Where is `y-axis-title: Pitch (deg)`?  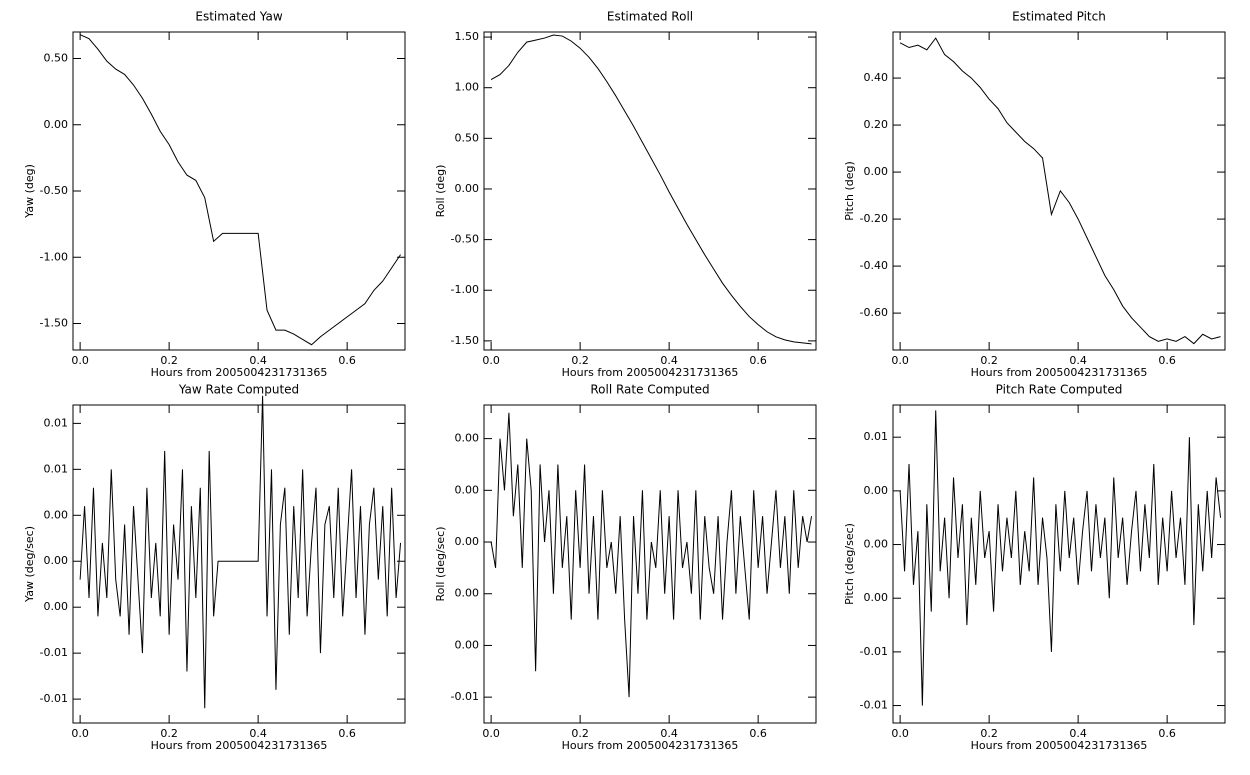
y-axis-title: Pitch (deg) is located at coordinates (849, 191).